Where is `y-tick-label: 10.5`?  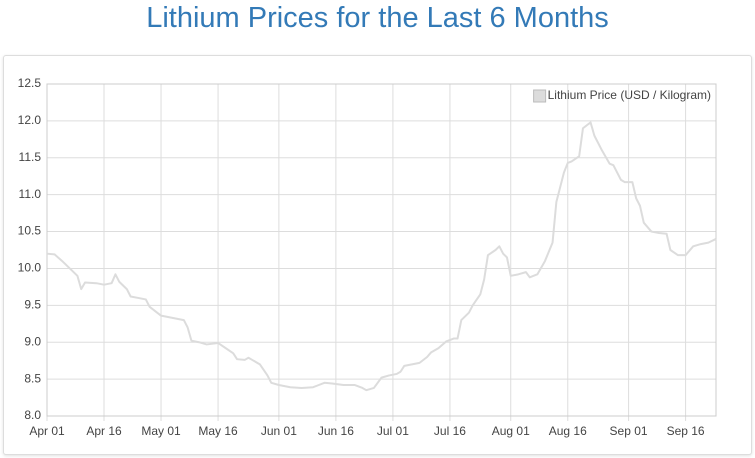 y-tick-label: 10.5 is located at coordinates (30, 231).